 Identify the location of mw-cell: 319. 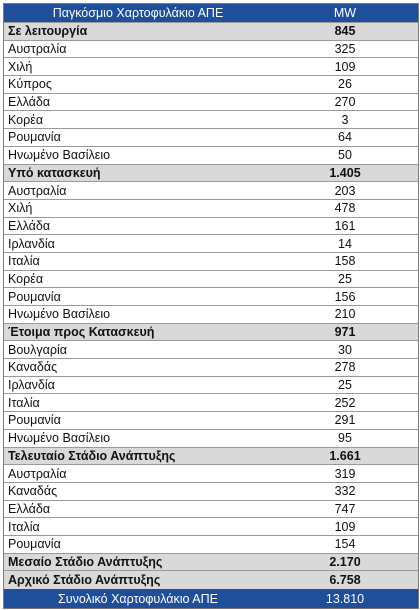
(345, 473).